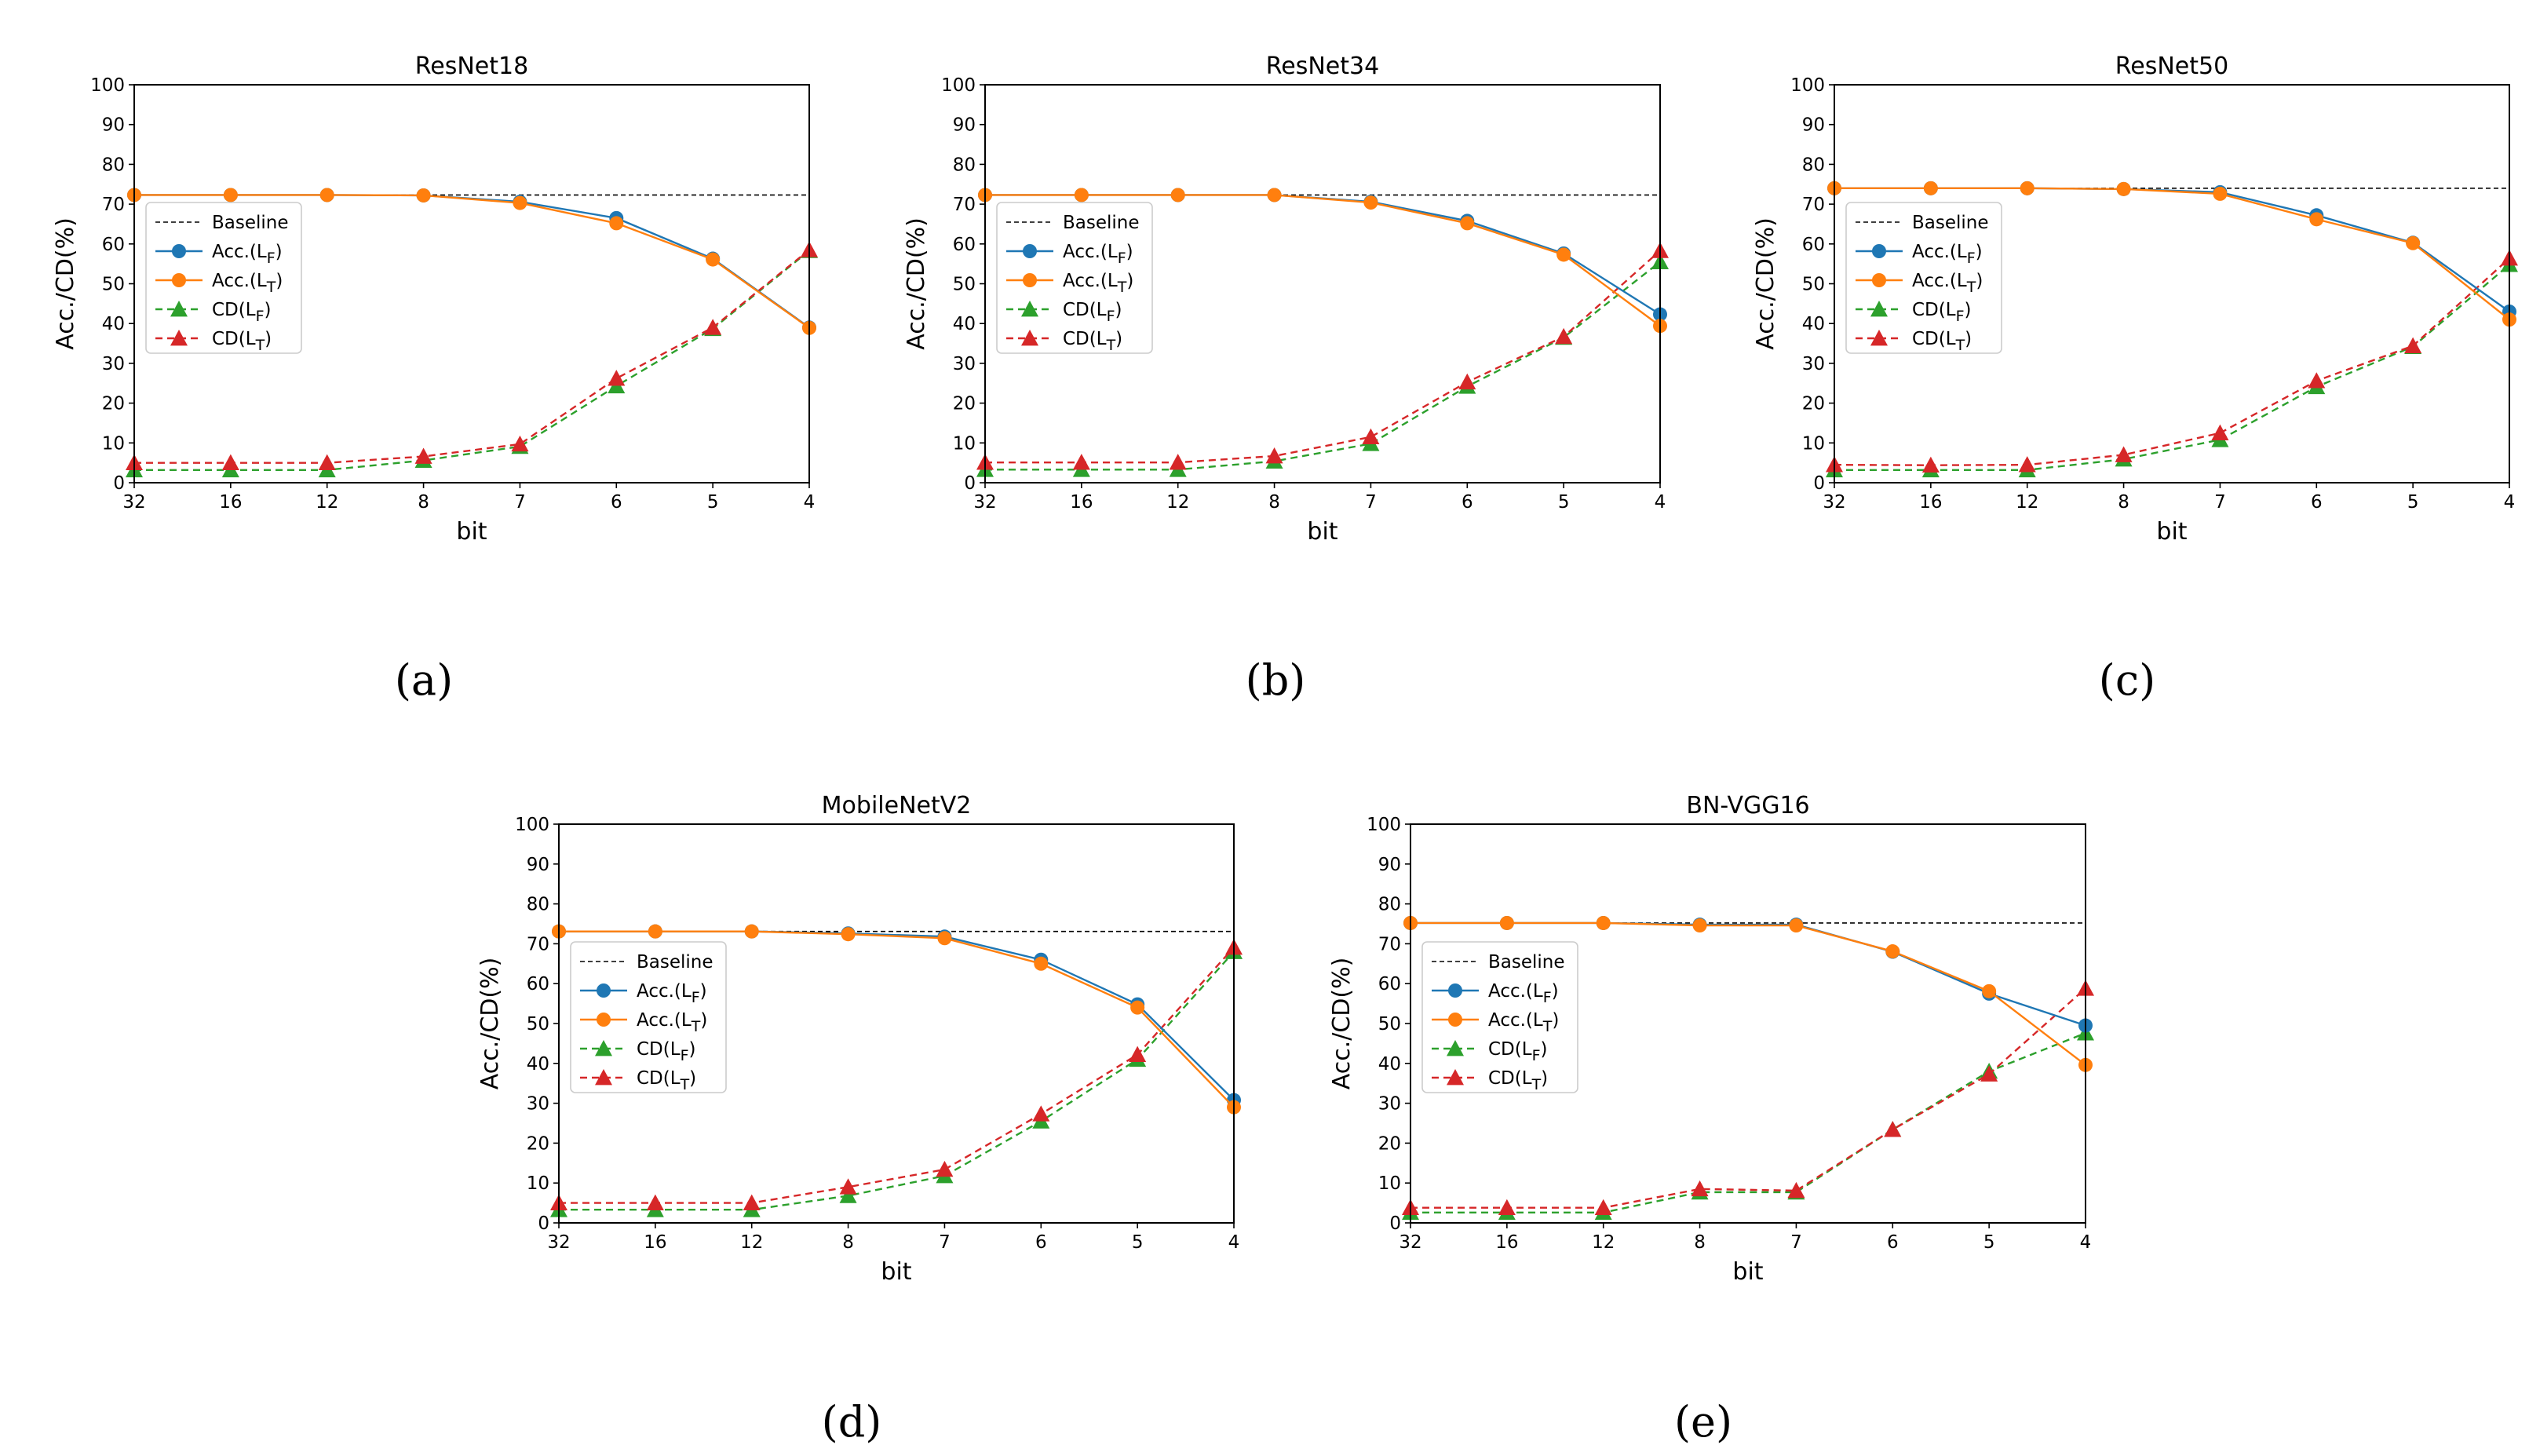  I want to click on plot-data, so click(472, 333).